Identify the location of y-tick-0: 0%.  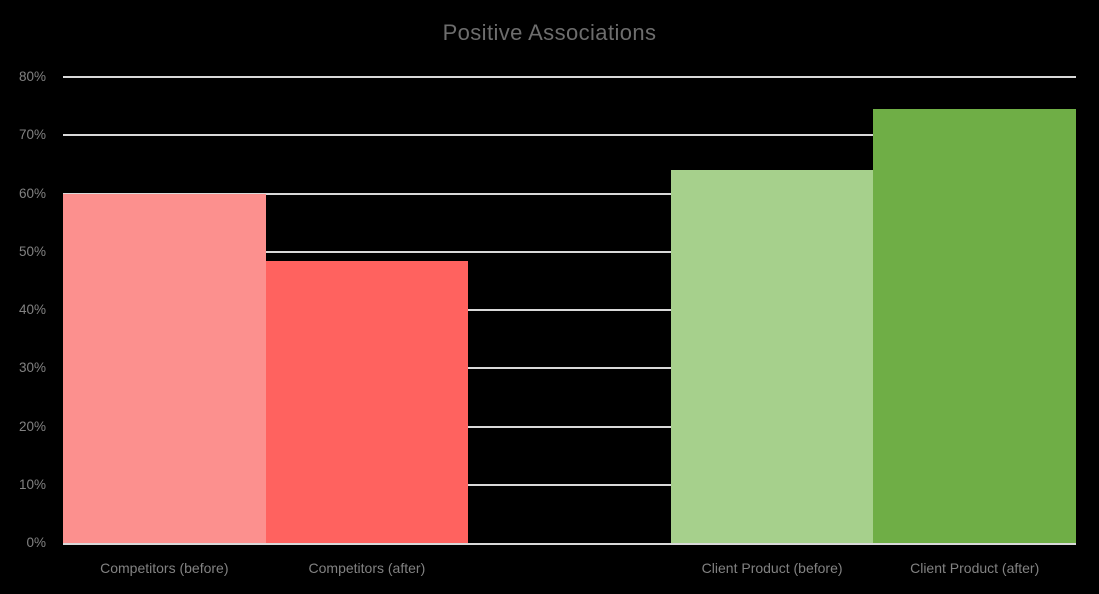
(36, 542).